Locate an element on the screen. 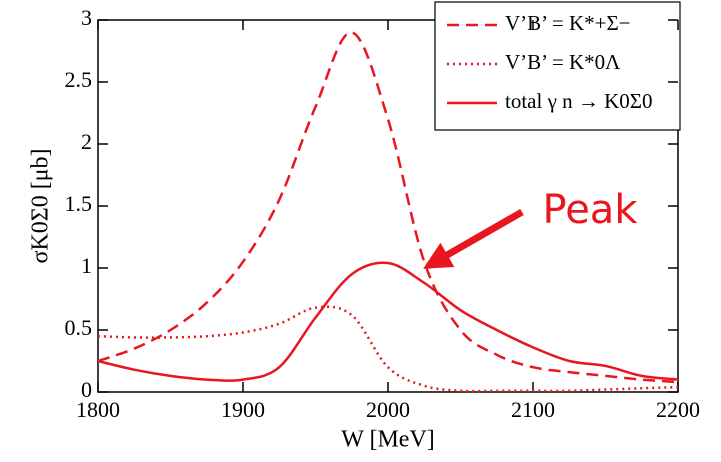  x-tick-label: 2000 is located at coordinates (388, 409).